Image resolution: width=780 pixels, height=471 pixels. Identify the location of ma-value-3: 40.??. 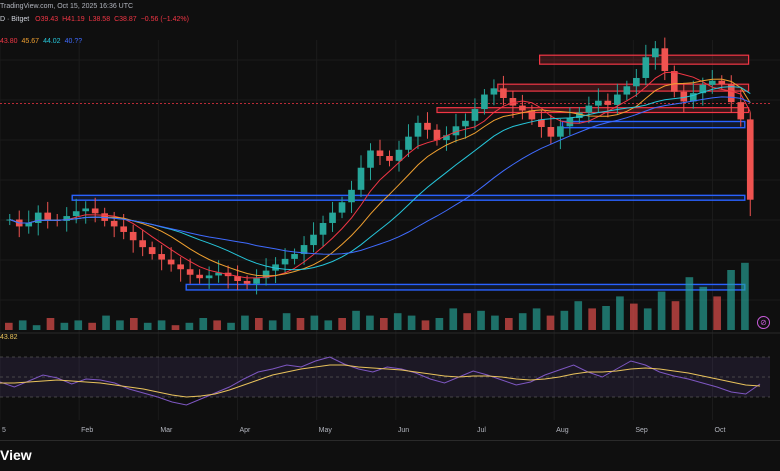
(73, 41).